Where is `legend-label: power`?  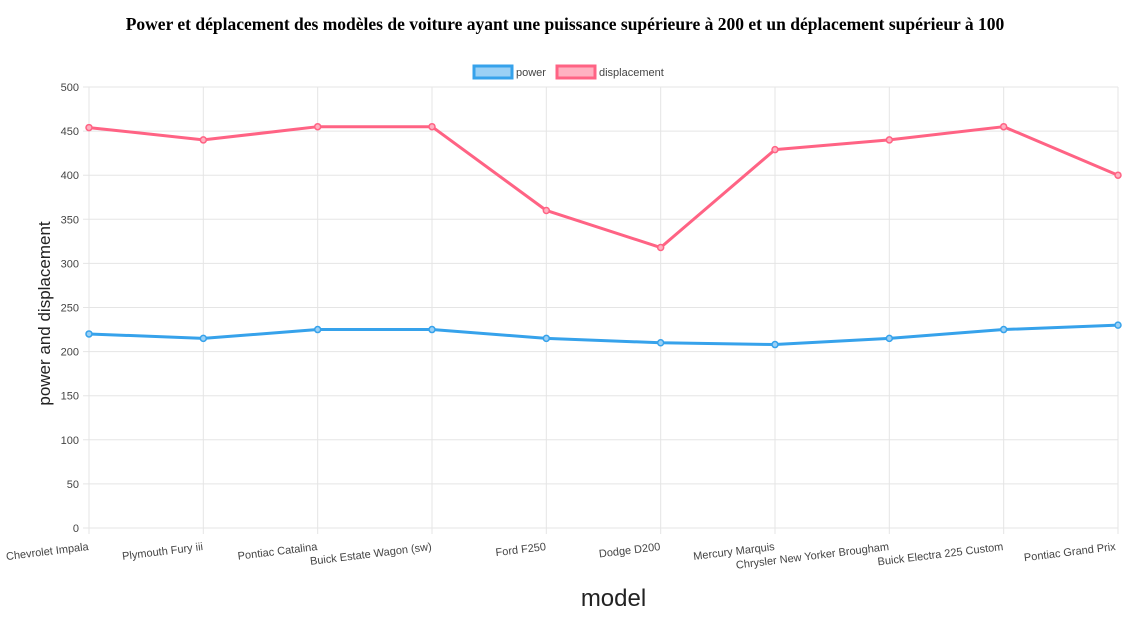
legend-label: power is located at coordinates (531, 73).